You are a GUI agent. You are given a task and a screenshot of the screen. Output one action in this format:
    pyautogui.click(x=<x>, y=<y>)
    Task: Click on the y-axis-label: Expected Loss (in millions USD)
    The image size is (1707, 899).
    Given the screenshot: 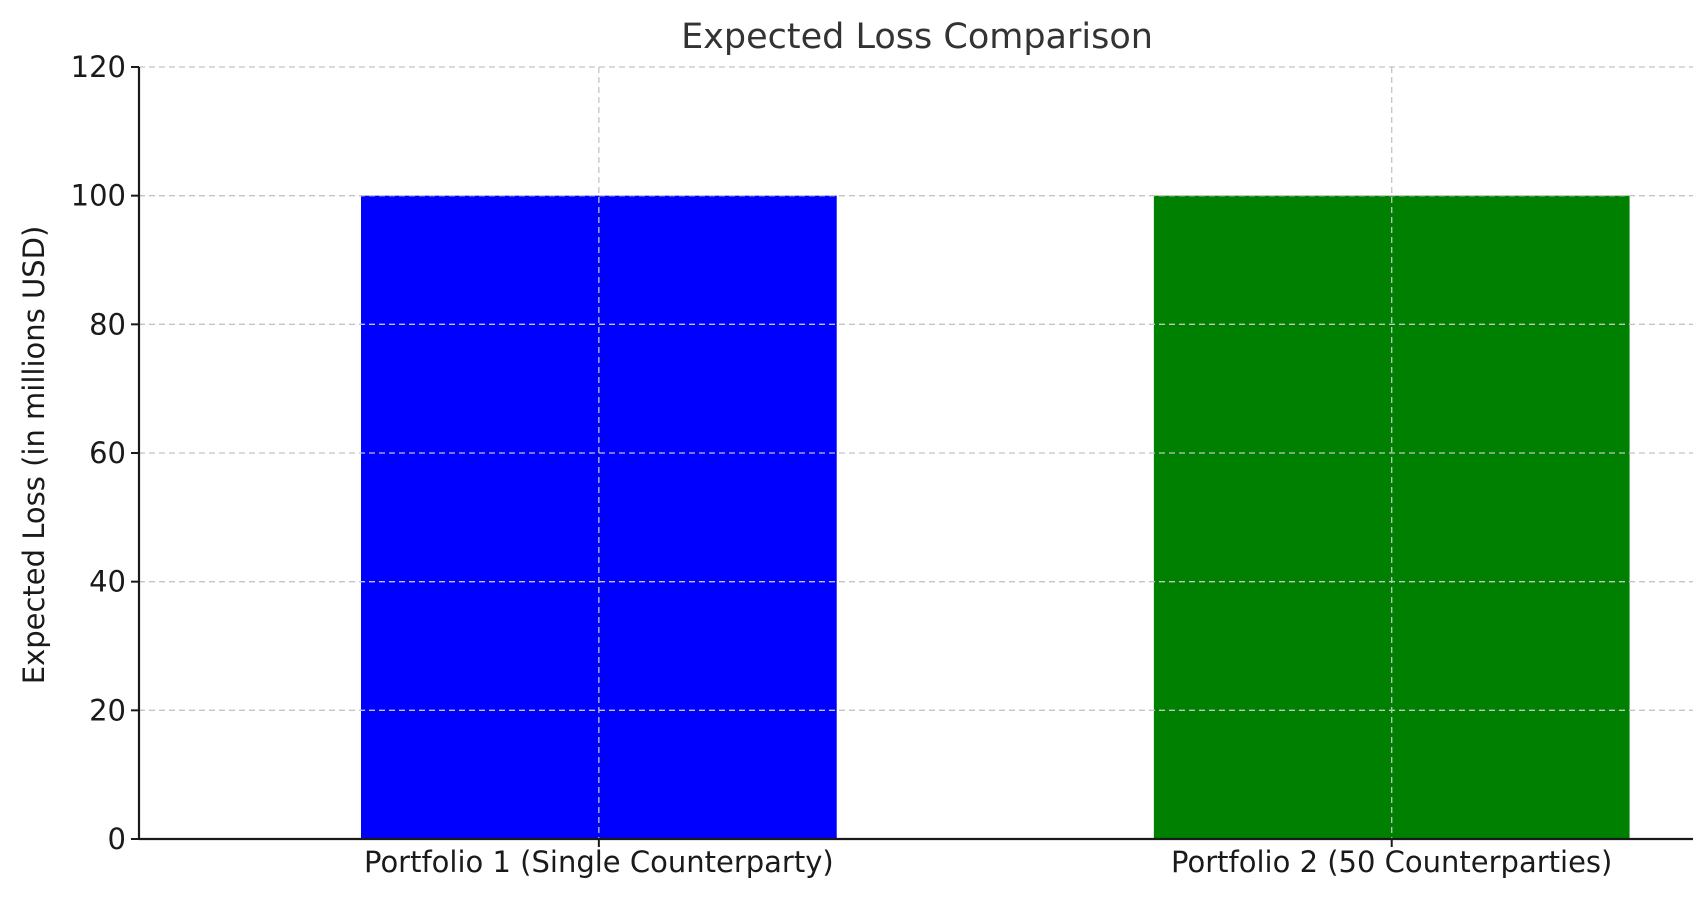 What is the action you would take?
    pyautogui.click(x=34, y=455)
    